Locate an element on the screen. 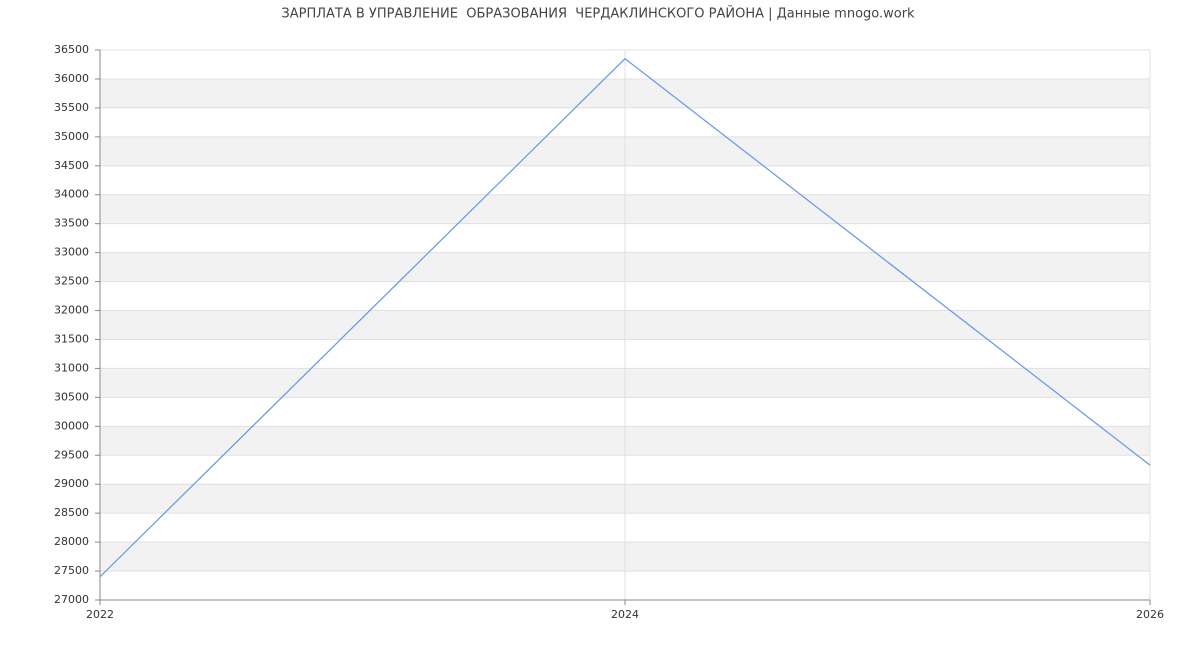 This screenshot has height=650, width=1200. y-tick-label: 33000 is located at coordinates (71, 252).